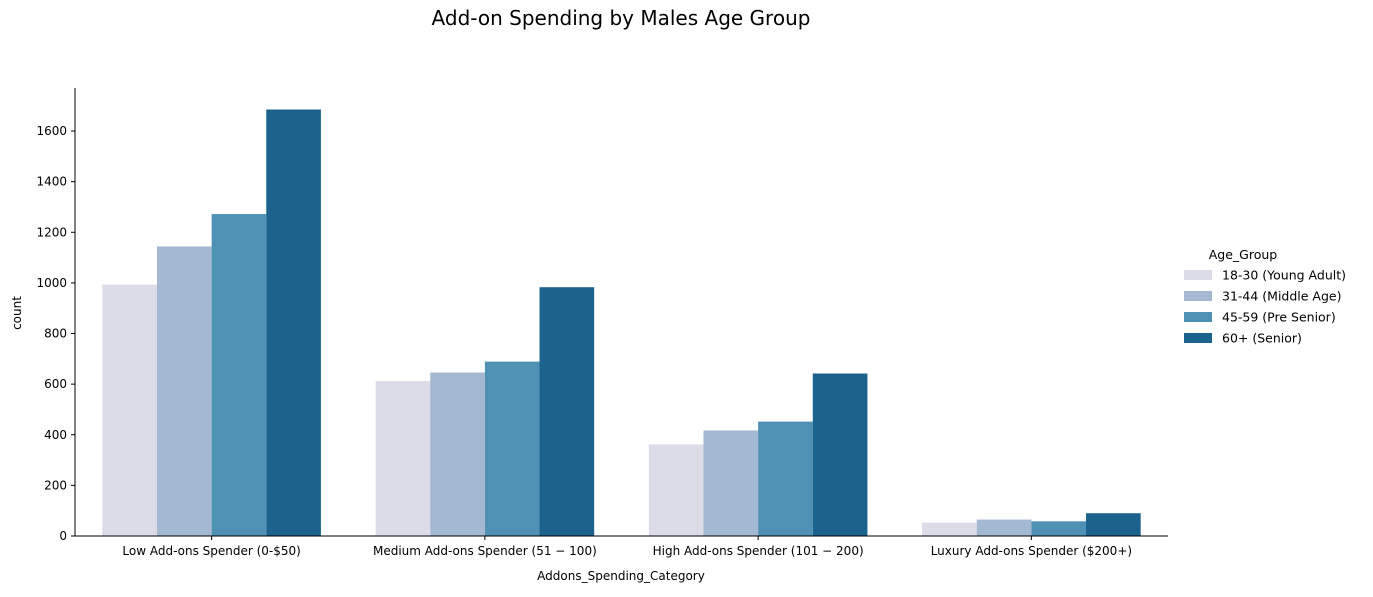 The width and height of the screenshot is (1373, 597). What do you see at coordinates (55, 435) in the screenshot?
I see `y-tick-label: 400` at bounding box center [55, 435].